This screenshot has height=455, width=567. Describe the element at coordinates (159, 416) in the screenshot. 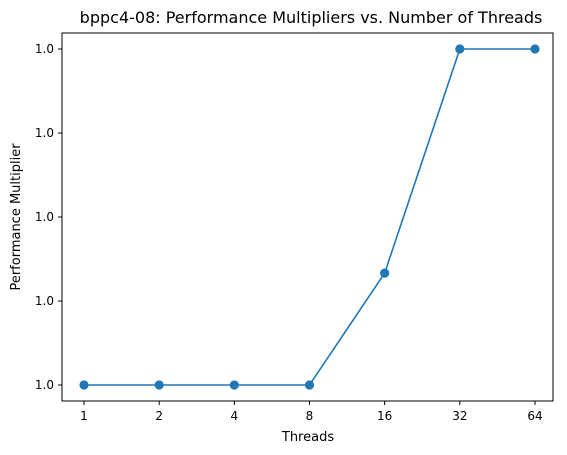

I see `x-tick-label: 2` at that location.